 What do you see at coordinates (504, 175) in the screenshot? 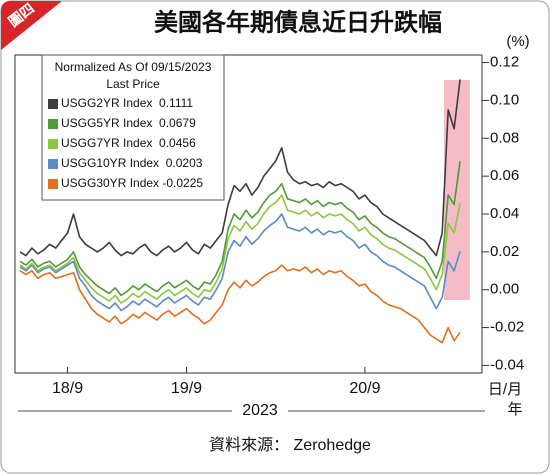
I see `y-tick-label: 0.06` at bounding box center [504, 175].